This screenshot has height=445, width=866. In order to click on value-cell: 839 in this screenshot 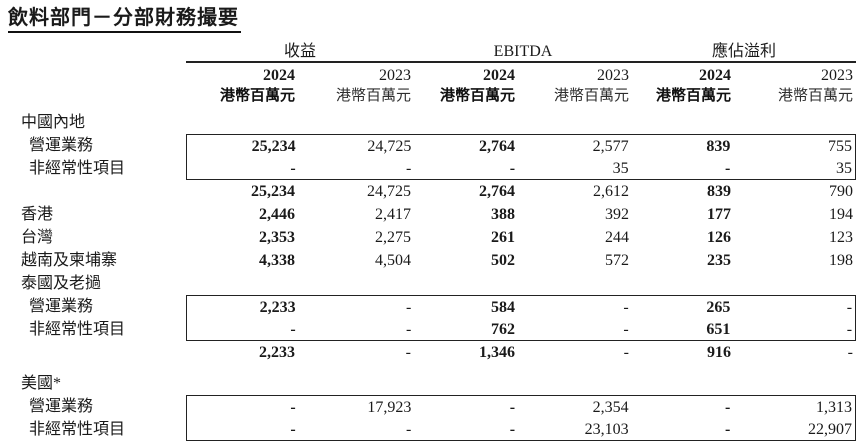, I will do `click(718, 146)`.